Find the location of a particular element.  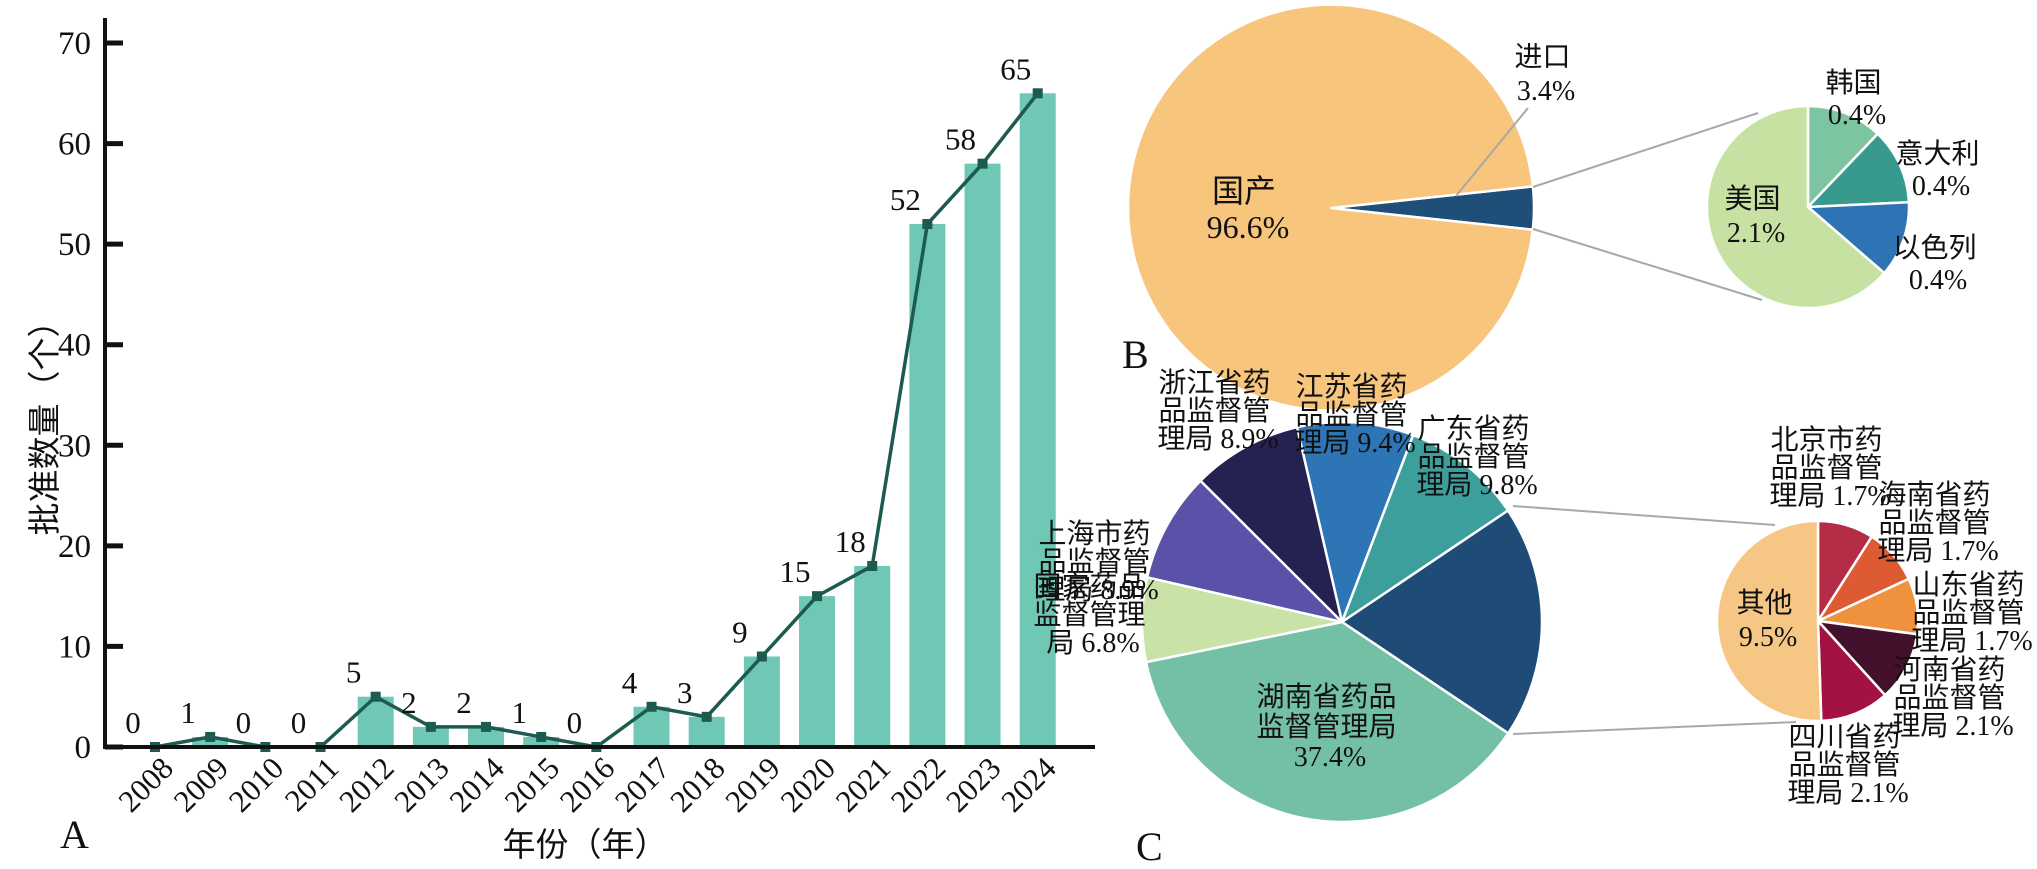

y-tick-label-10: 10 is located at coordinates (74, 647).